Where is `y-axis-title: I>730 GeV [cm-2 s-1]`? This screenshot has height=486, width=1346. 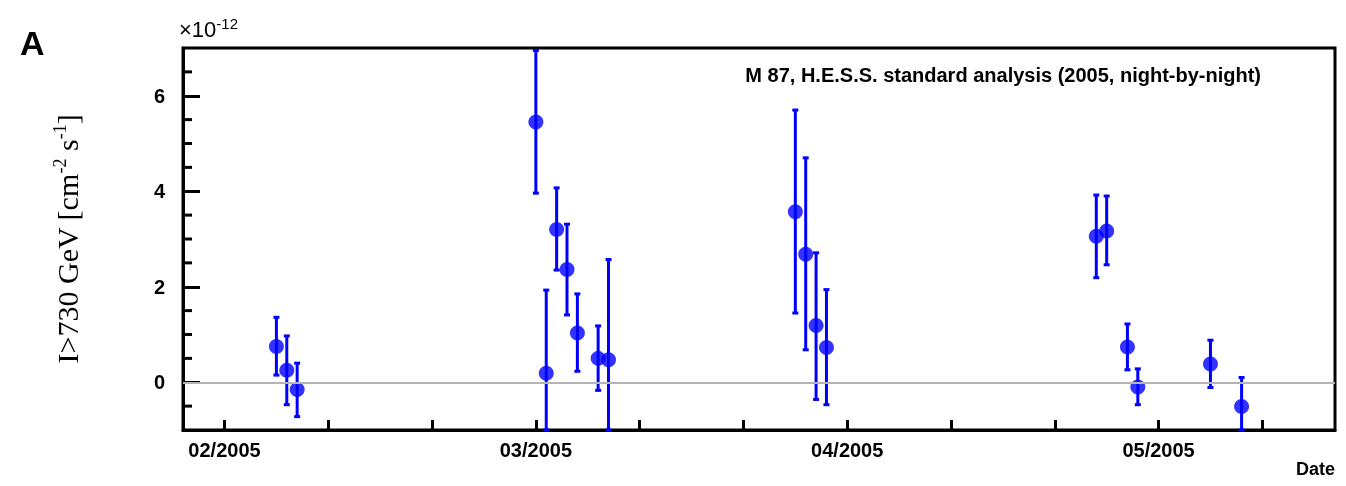
y-axis-title: I>730 GeV [cm-2 s-1] is located at coordinates (67, 239).